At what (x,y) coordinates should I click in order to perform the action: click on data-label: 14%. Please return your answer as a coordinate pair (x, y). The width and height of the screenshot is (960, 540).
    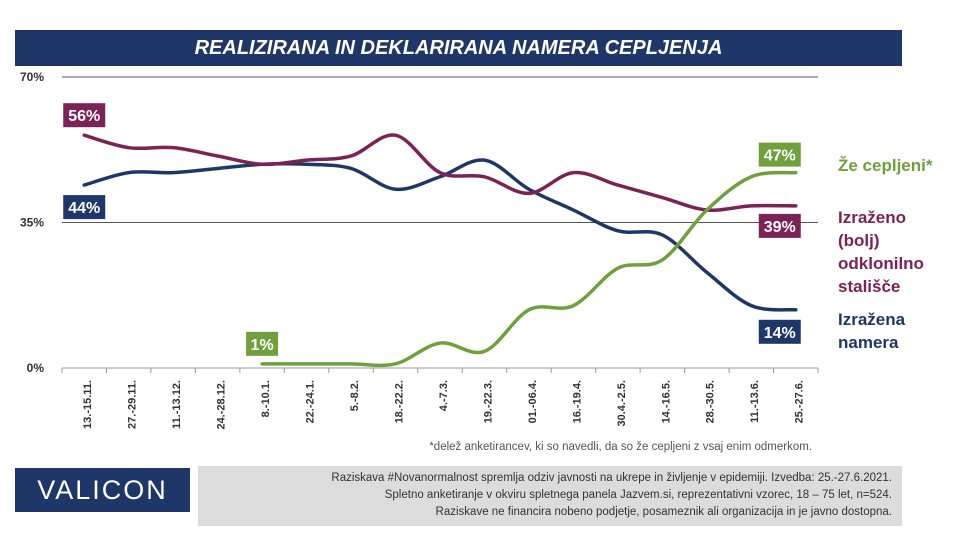
    Looking at the image, I should click on (780, 333).